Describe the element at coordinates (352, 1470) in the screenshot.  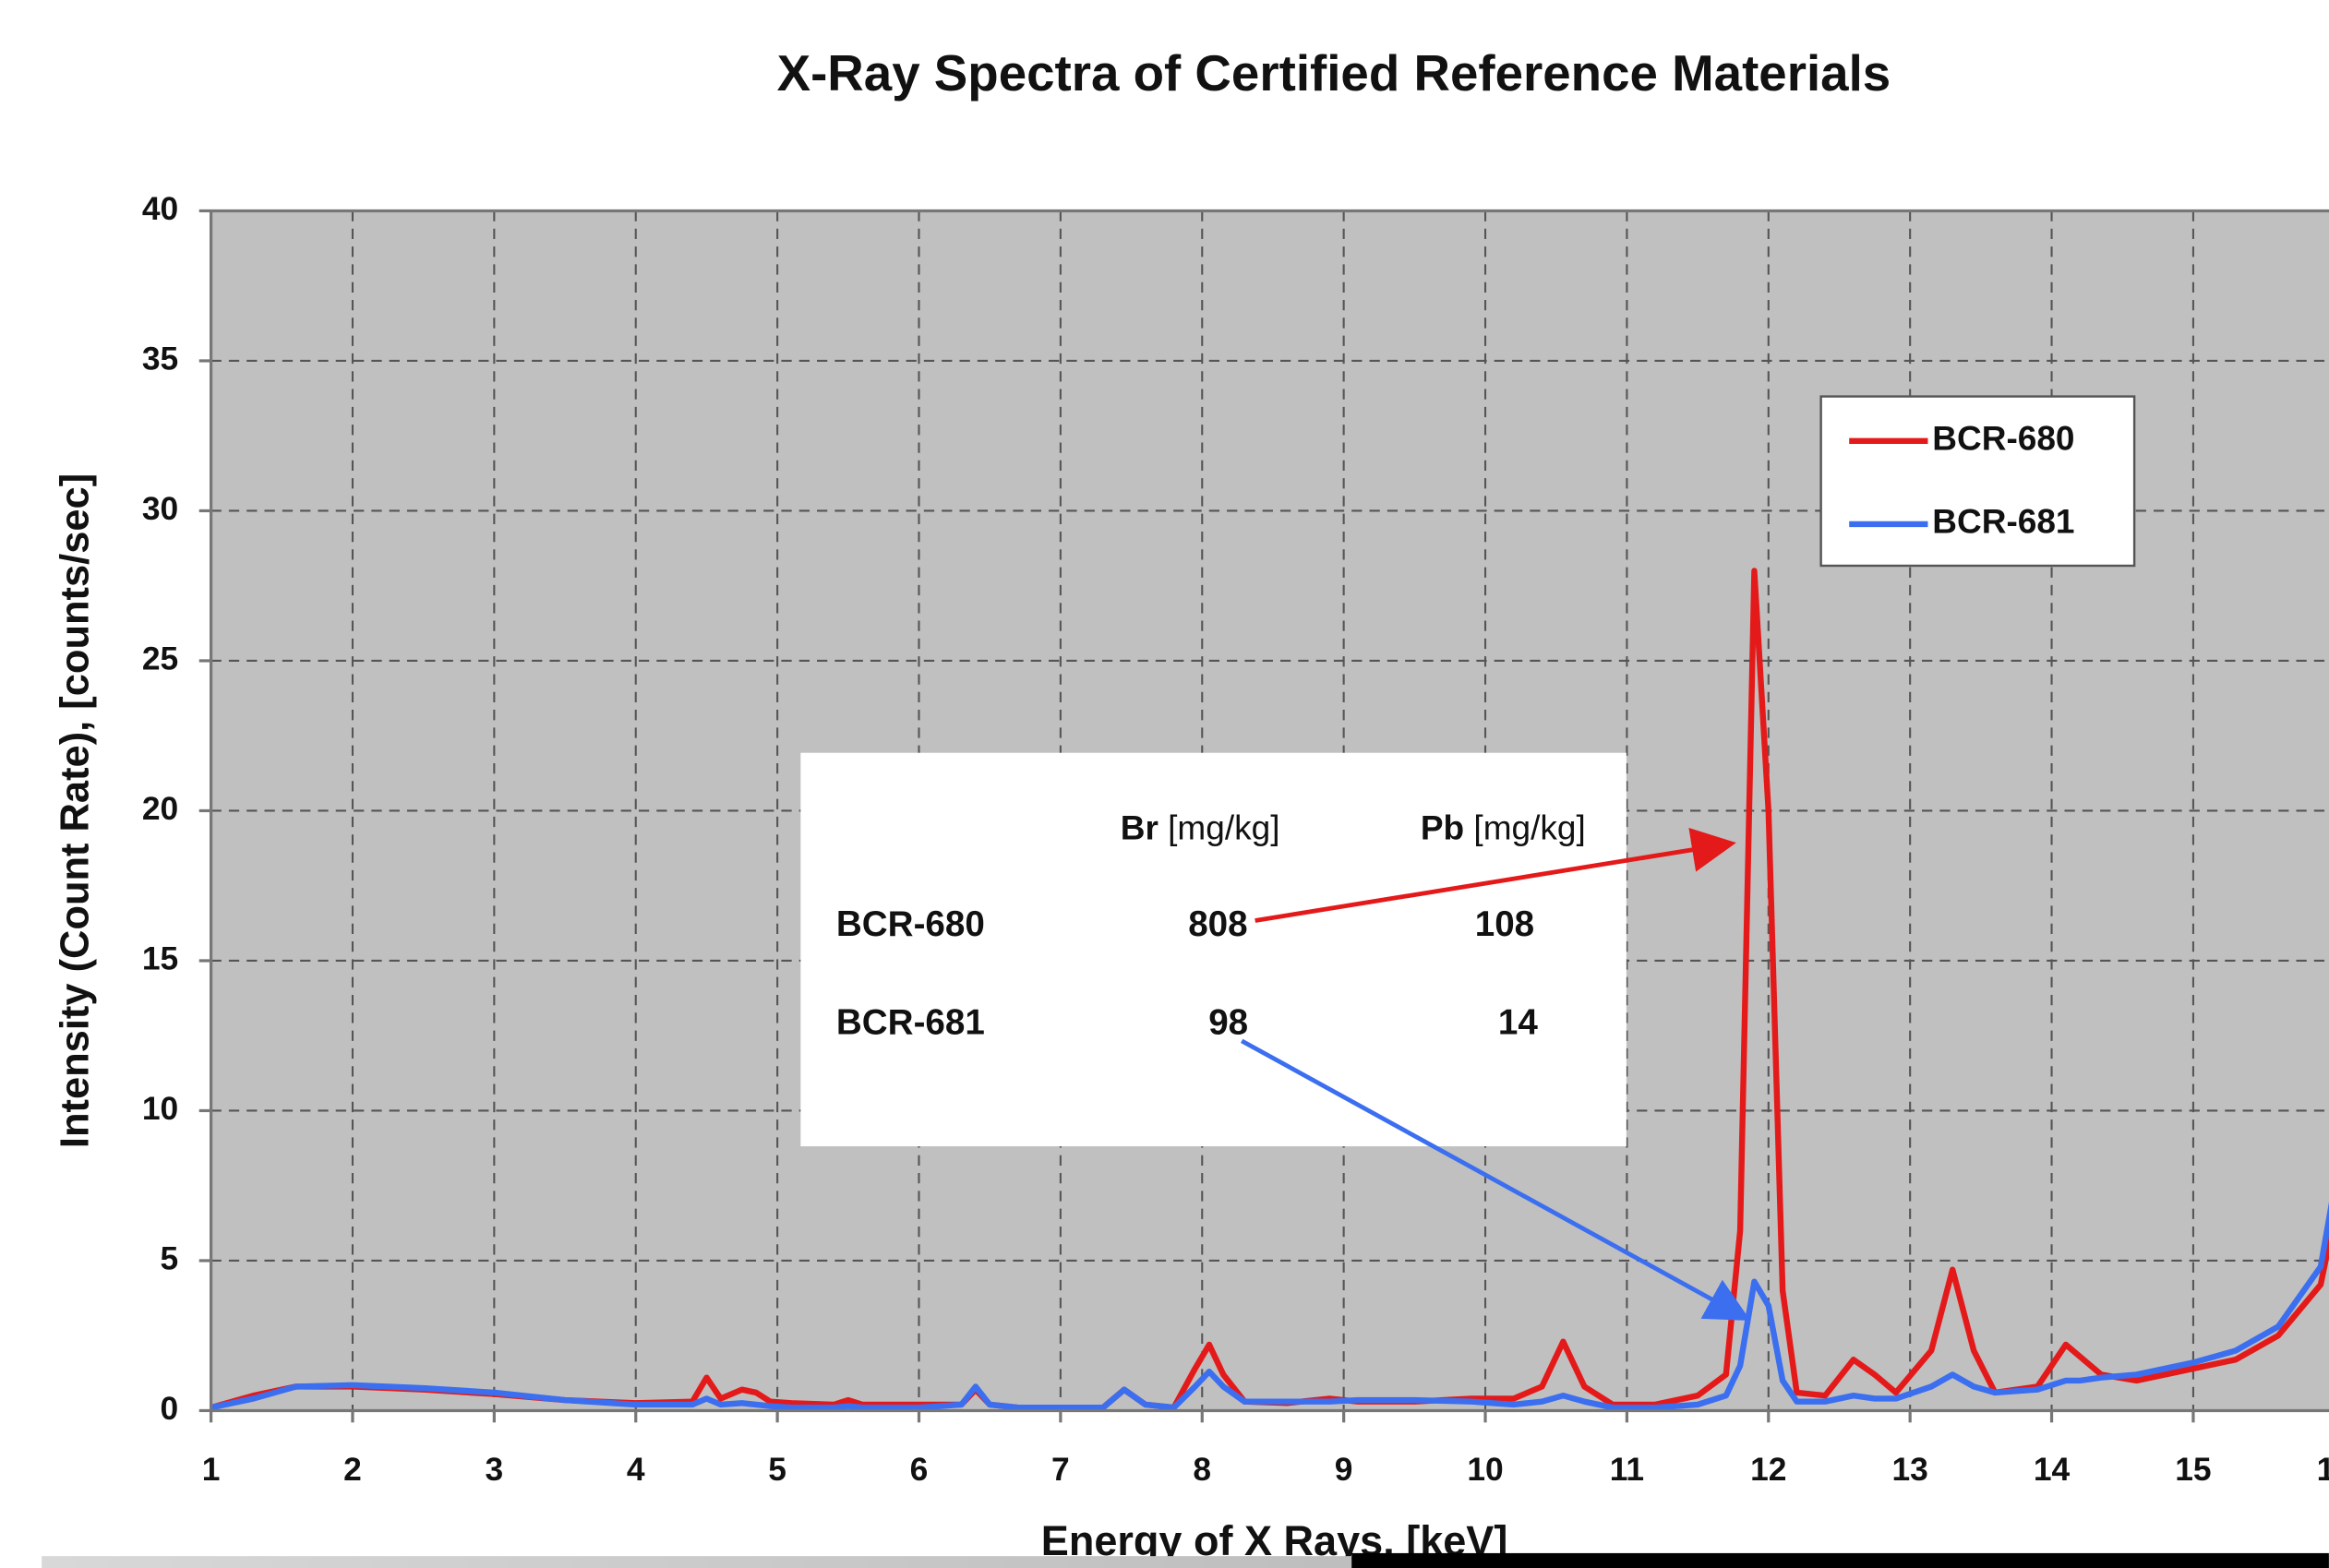
I see `x-tick-label: 2` at that location.